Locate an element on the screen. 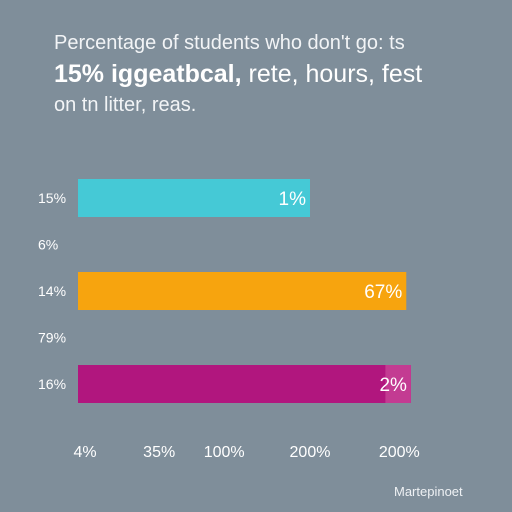 This screenshot has height=512, width=512. data-label: 67% is located at coordinates (383, 292).